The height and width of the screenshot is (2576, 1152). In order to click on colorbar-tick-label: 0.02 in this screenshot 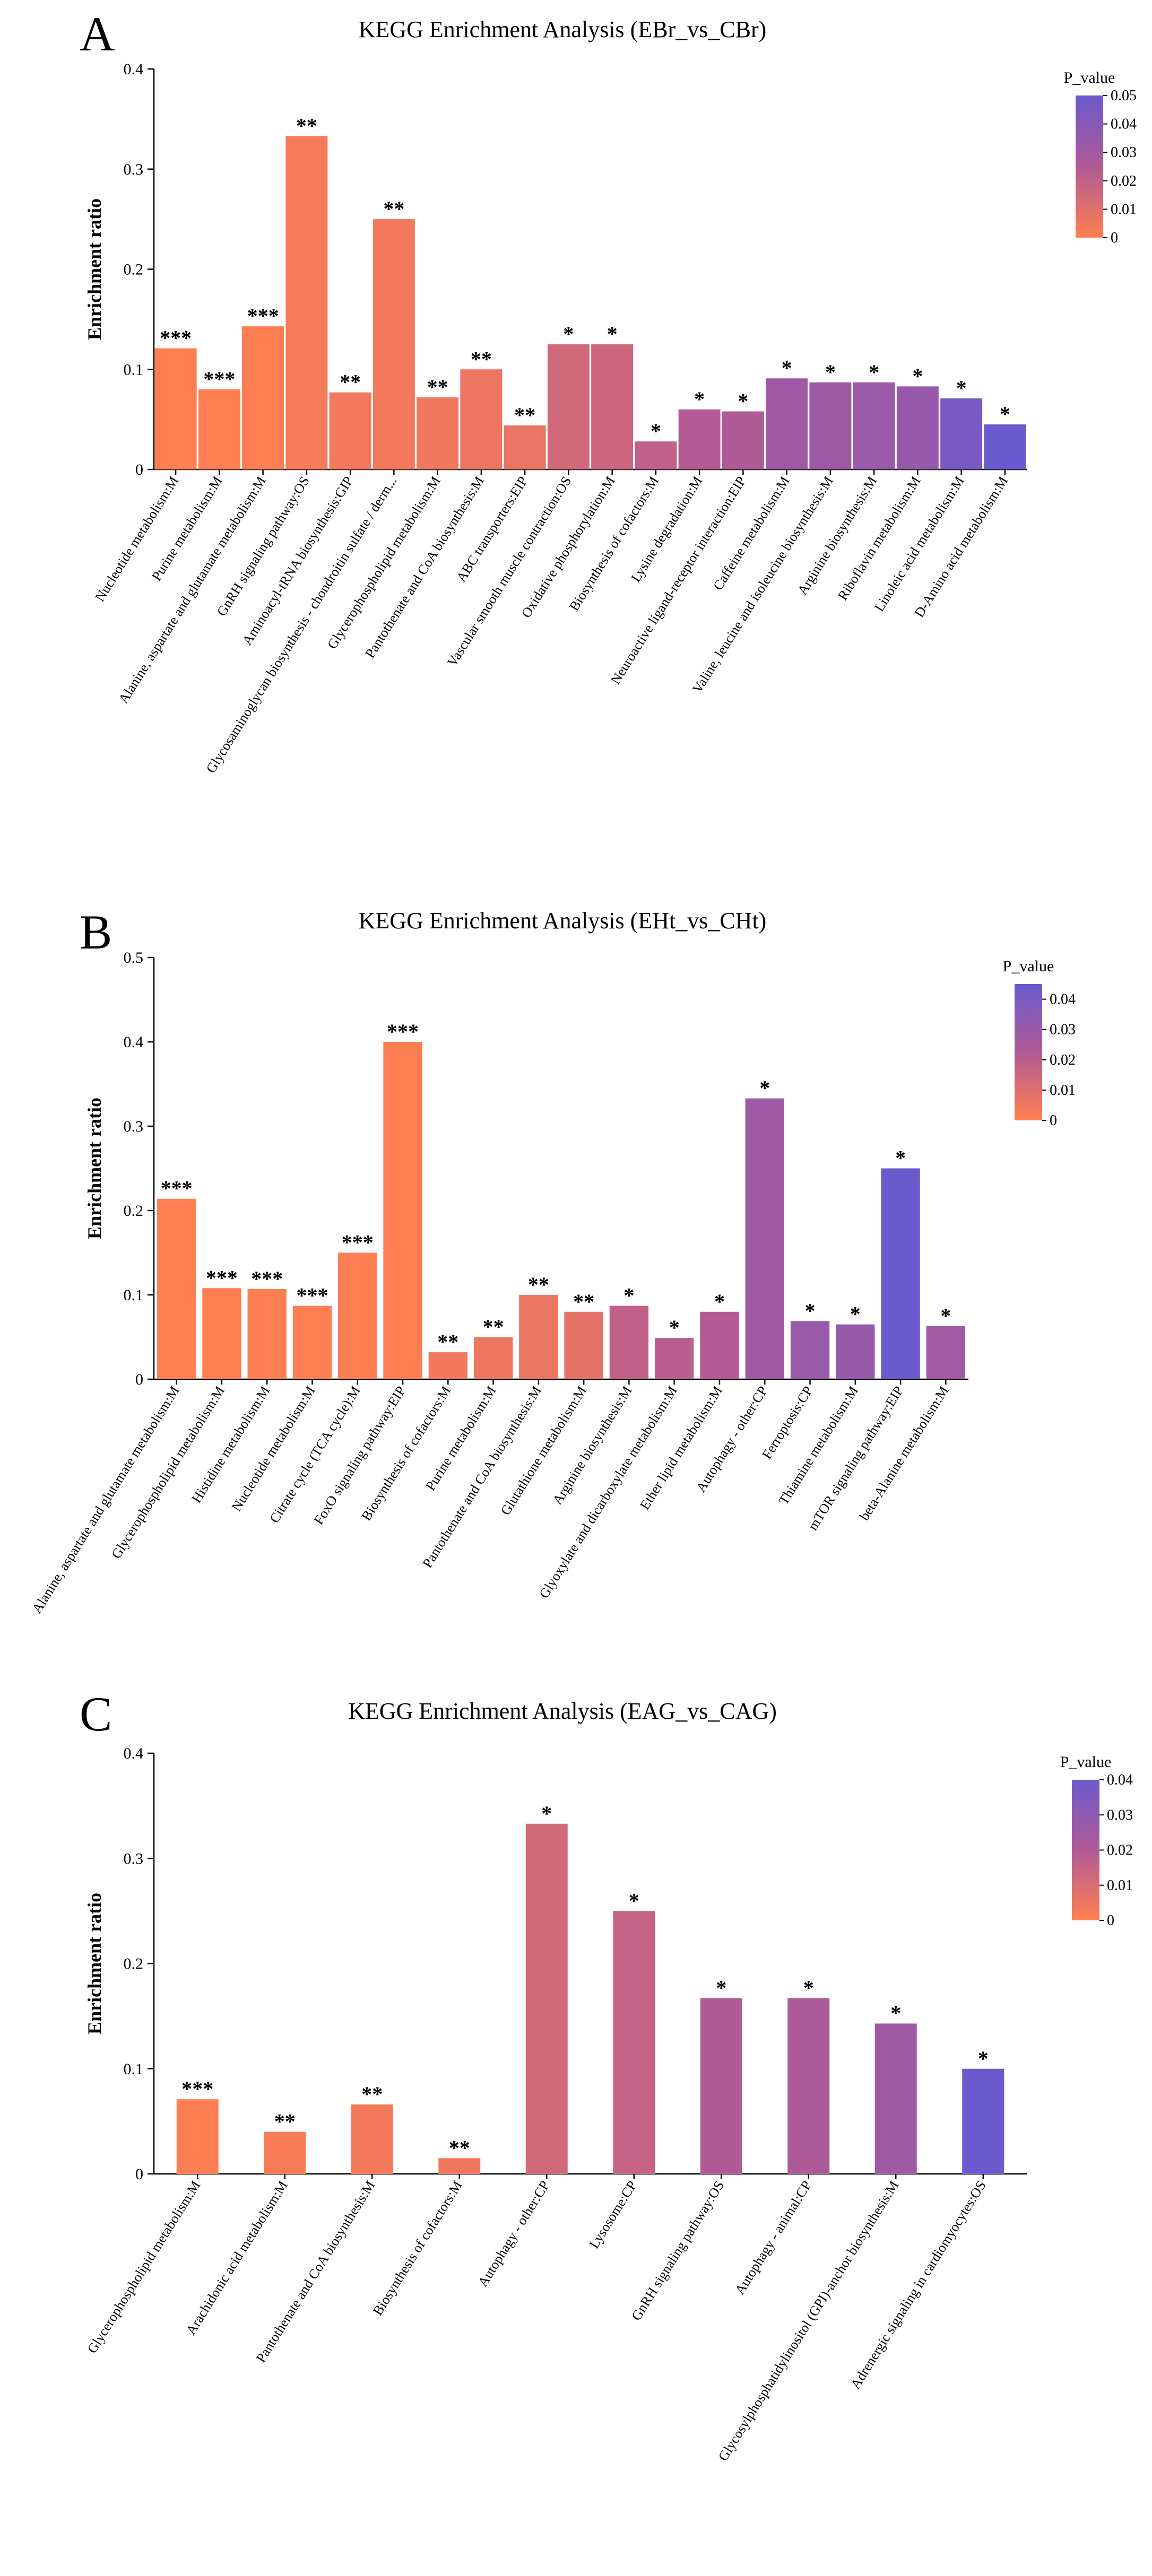, I will do `click(1120, 1851)`.